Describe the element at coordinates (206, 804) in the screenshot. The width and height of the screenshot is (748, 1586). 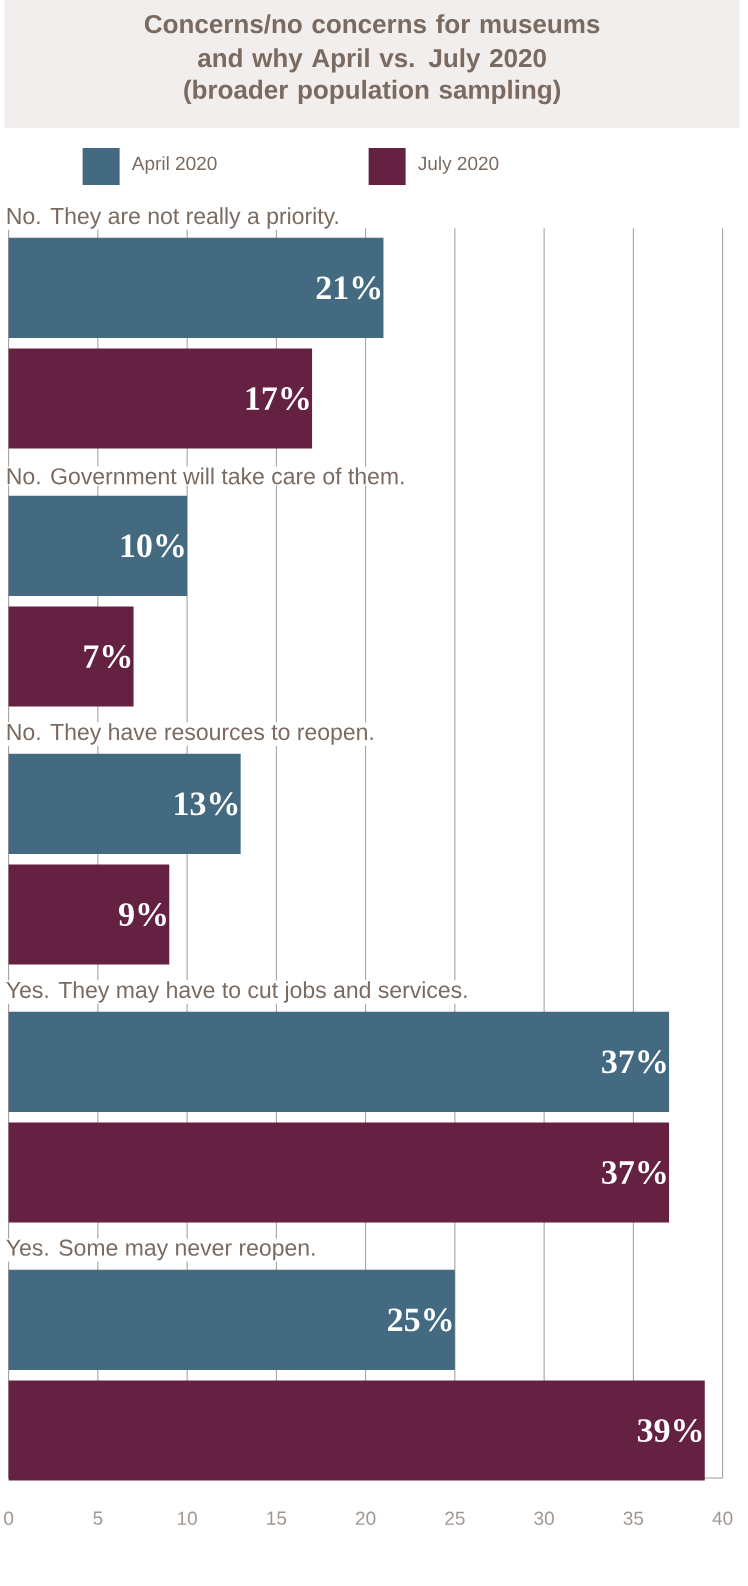
I see `data-label: 13%` at that location.